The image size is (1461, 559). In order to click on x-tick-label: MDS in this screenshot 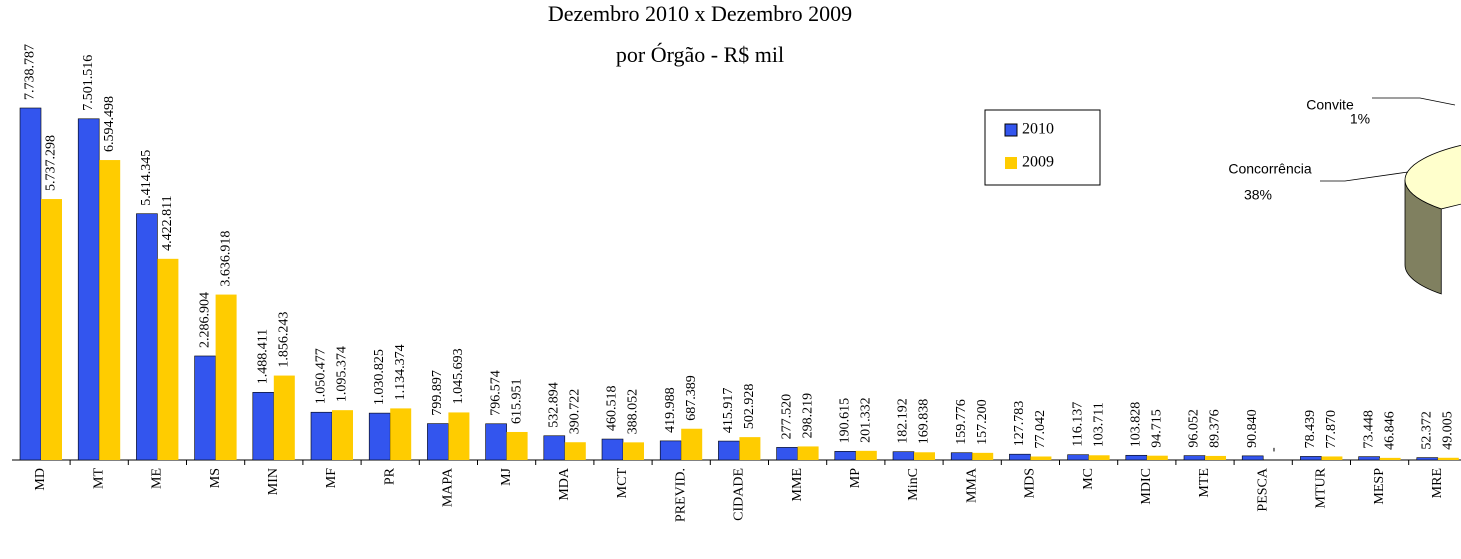, I will do `click(1030, 483)`.